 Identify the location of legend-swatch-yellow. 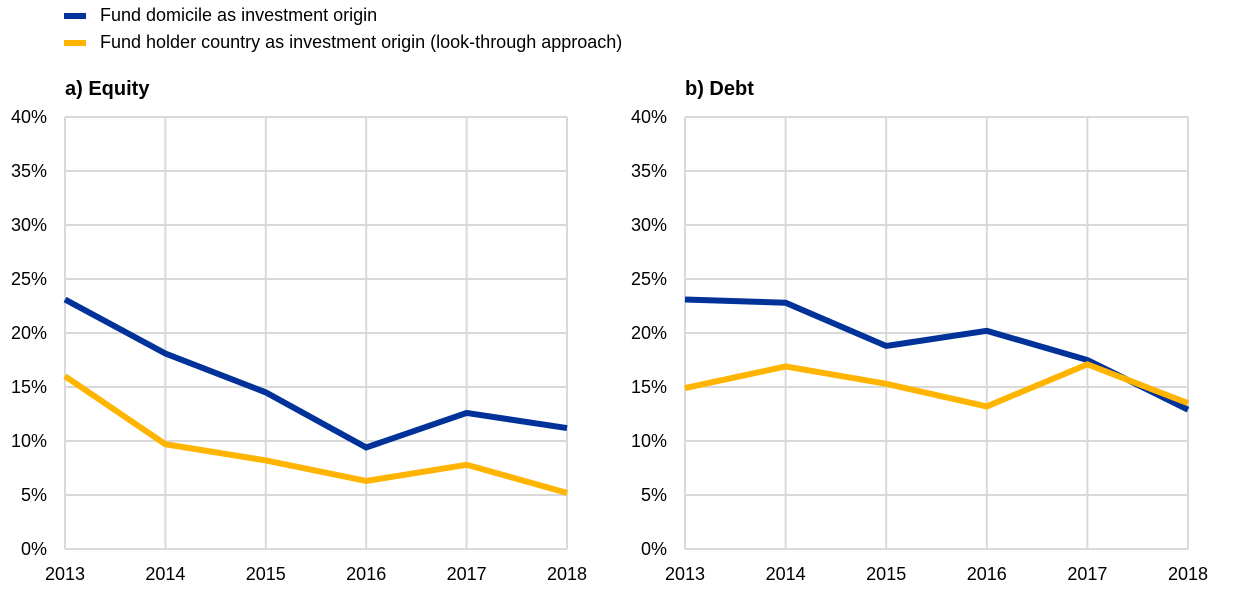
(75, 42).